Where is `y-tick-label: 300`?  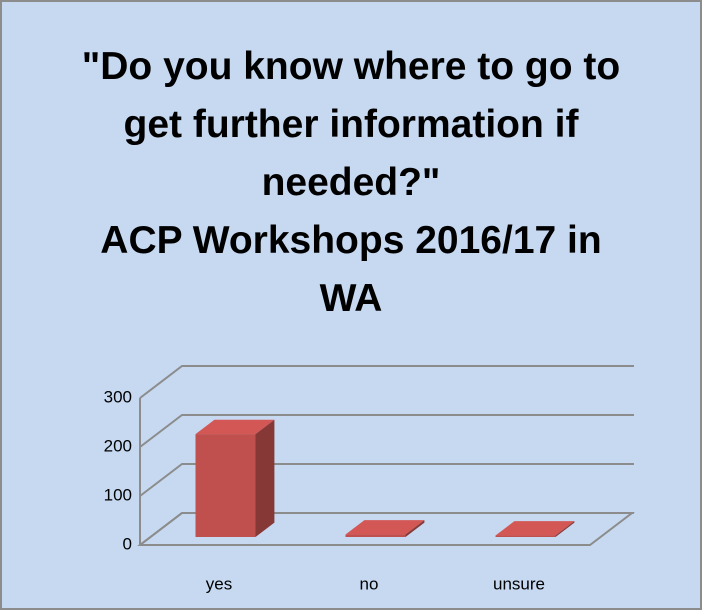 y-tick-label: 300 is located at coordinates (118, 396).